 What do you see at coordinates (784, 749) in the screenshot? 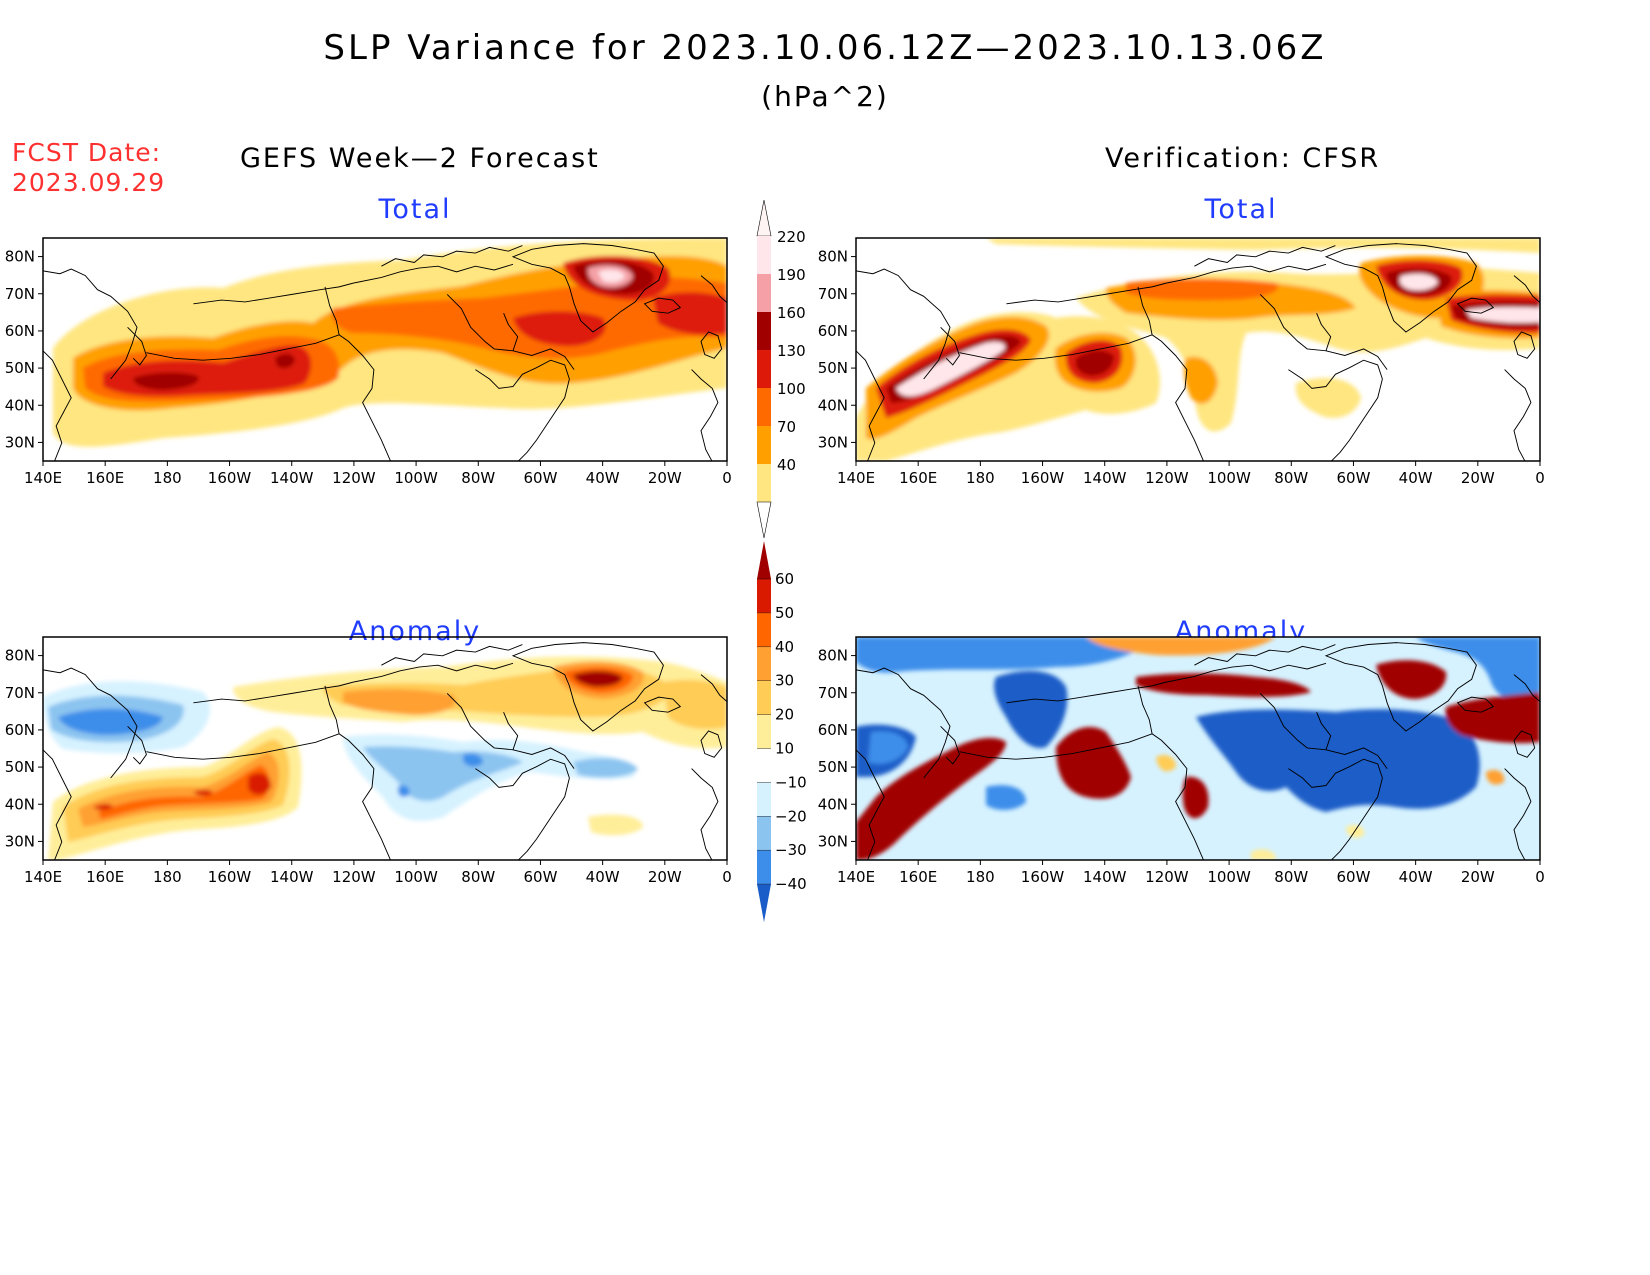
I see `colorbar-label: 10` at bounding box center [784, 749].